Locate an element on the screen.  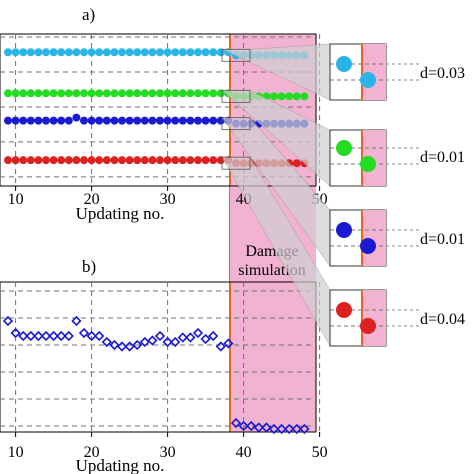
x-axis-label-b: Updating no. is located at coordinates (120, 465).